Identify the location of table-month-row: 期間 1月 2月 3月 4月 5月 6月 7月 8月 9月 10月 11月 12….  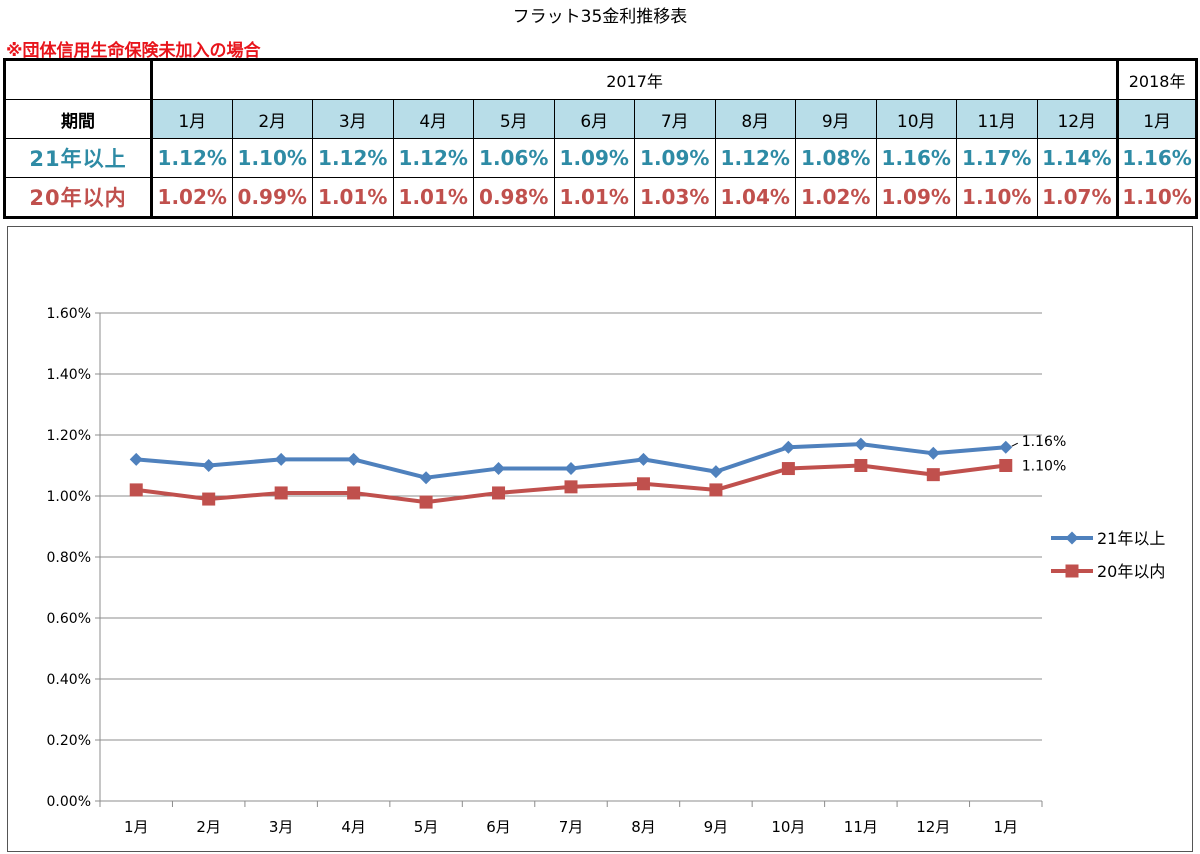
(601, 119).